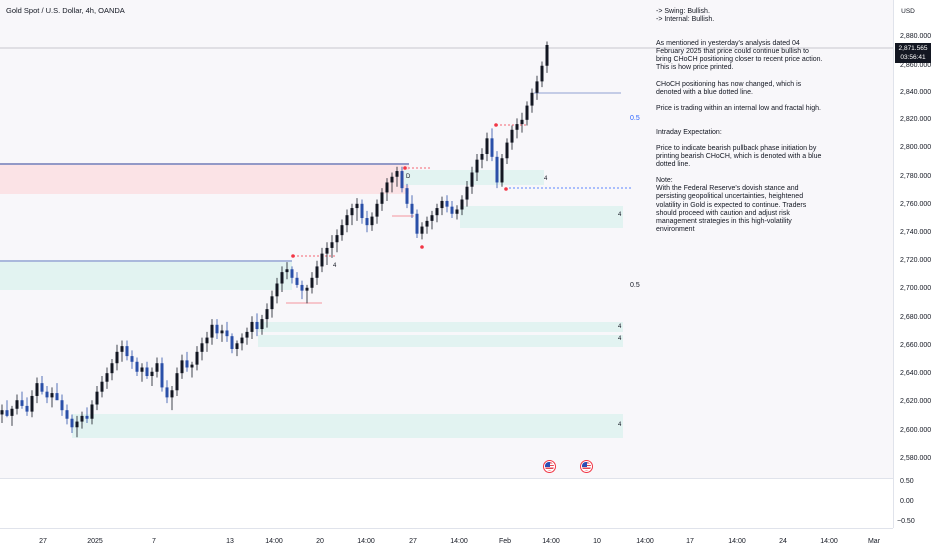  I want to click on time-axis-label: Feb, so click(505, 541).